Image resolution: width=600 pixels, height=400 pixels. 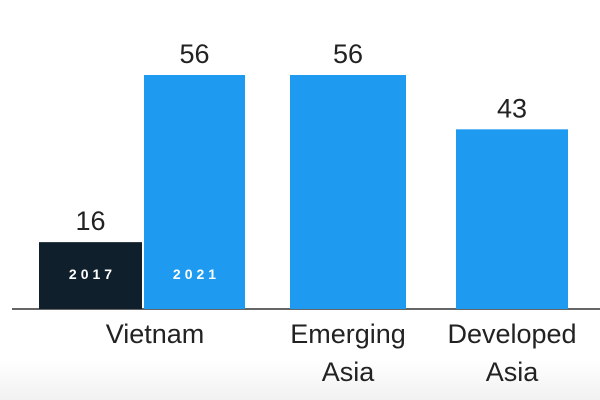 What do you see at coordinates (512, 108) in the screenshot?
I see `value-label-developed-asia-2021: 43` at bounding box center [512, 108].